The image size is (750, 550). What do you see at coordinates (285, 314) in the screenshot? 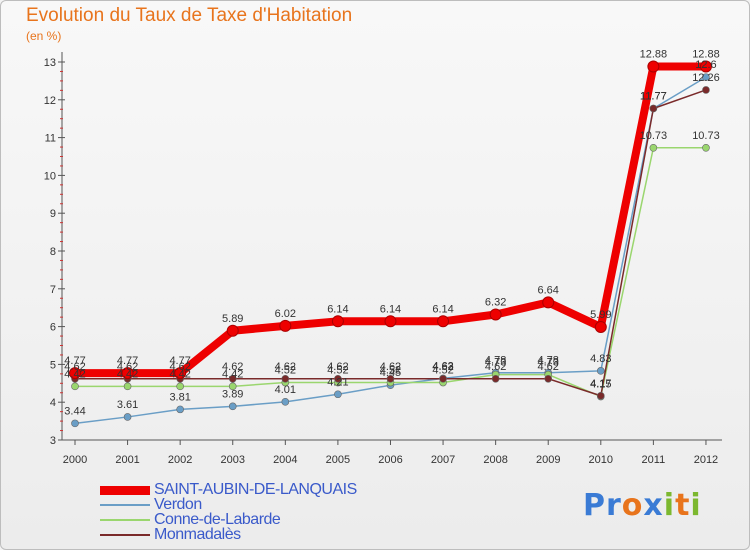
I see `data-label-saint-aubin-de-lanquais: 6.02` at bounding box center [285, 314].